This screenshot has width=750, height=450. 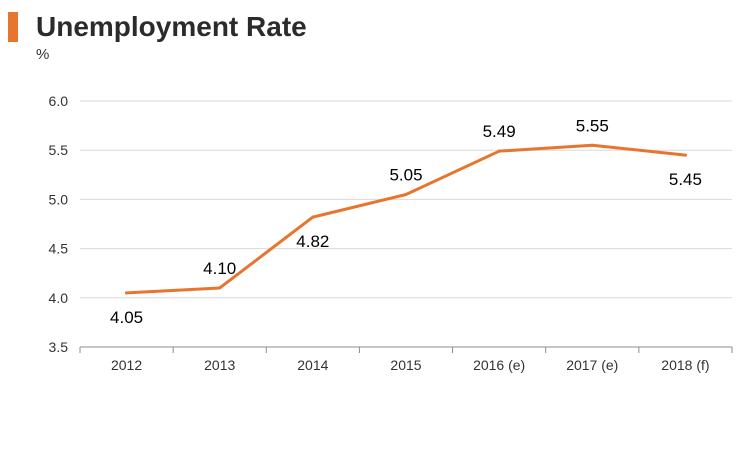 I want to click on x-tick-label: 2018 (f), so click(x=685, y=365).